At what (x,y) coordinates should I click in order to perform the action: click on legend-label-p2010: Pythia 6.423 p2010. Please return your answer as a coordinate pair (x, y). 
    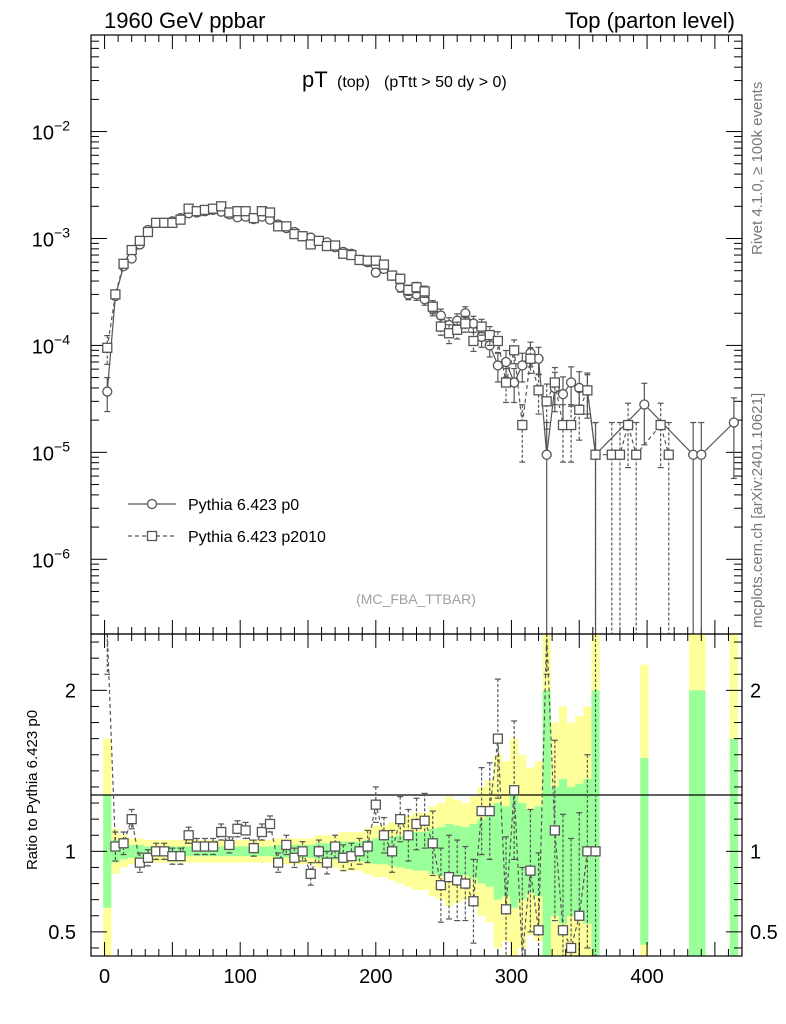
    Looking at the image, I should click on (257, 537).